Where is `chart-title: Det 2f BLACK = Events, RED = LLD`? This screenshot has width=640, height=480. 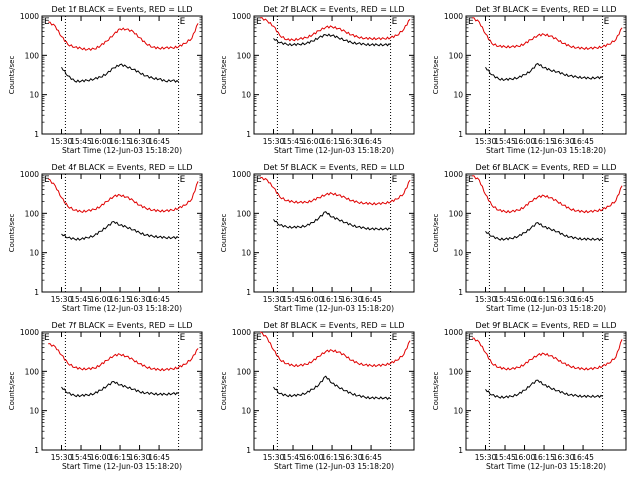
chart-title: Det 2f BLACK = Events, RED = LLD is located at coordinates (333, 9).